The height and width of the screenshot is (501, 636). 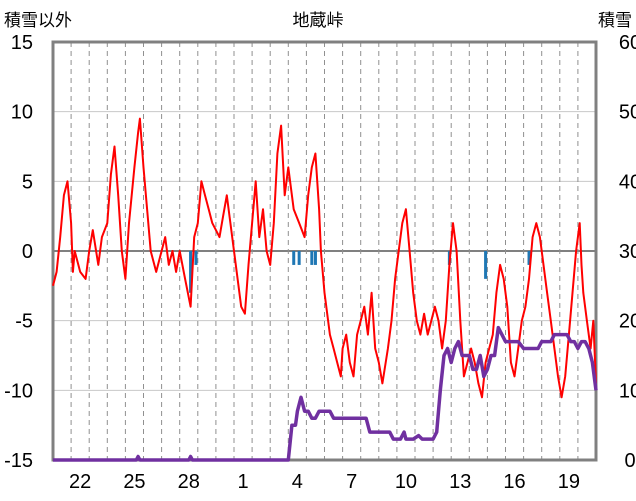 I want to click on y-left-tick-label: 0, so click(x=27, y=252).